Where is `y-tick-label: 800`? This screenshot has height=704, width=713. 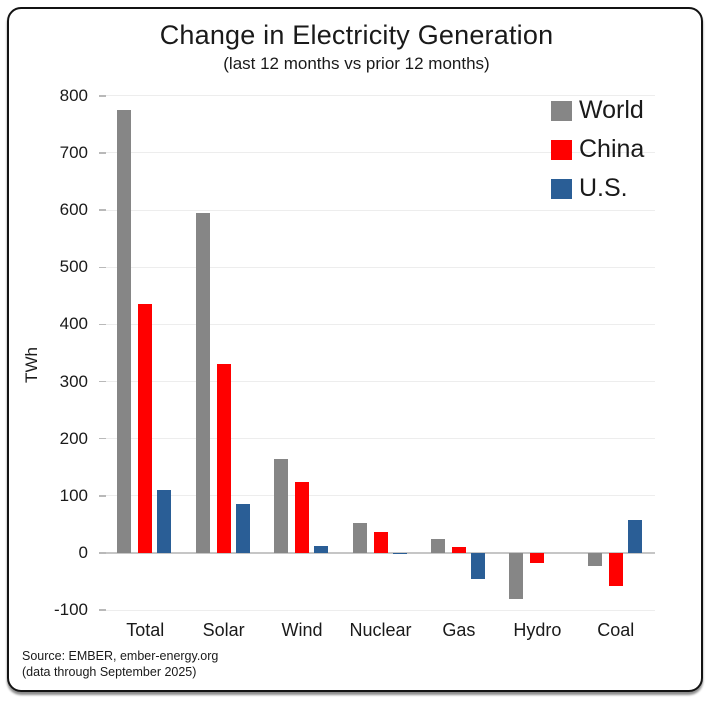
y-tick-label: 800 is located at coordinates (73, 95).